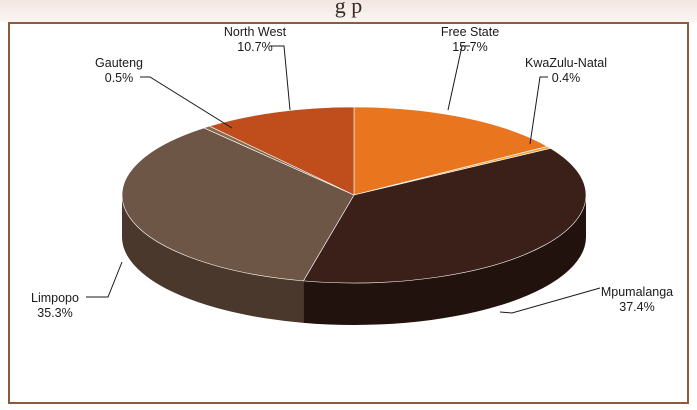 Image resolution: width=697 pixels, height=410 pixels. Describe the element at coordinates (469, 47) in the screenshot. I see `slice-value-free-state: 15.7%` at that location.